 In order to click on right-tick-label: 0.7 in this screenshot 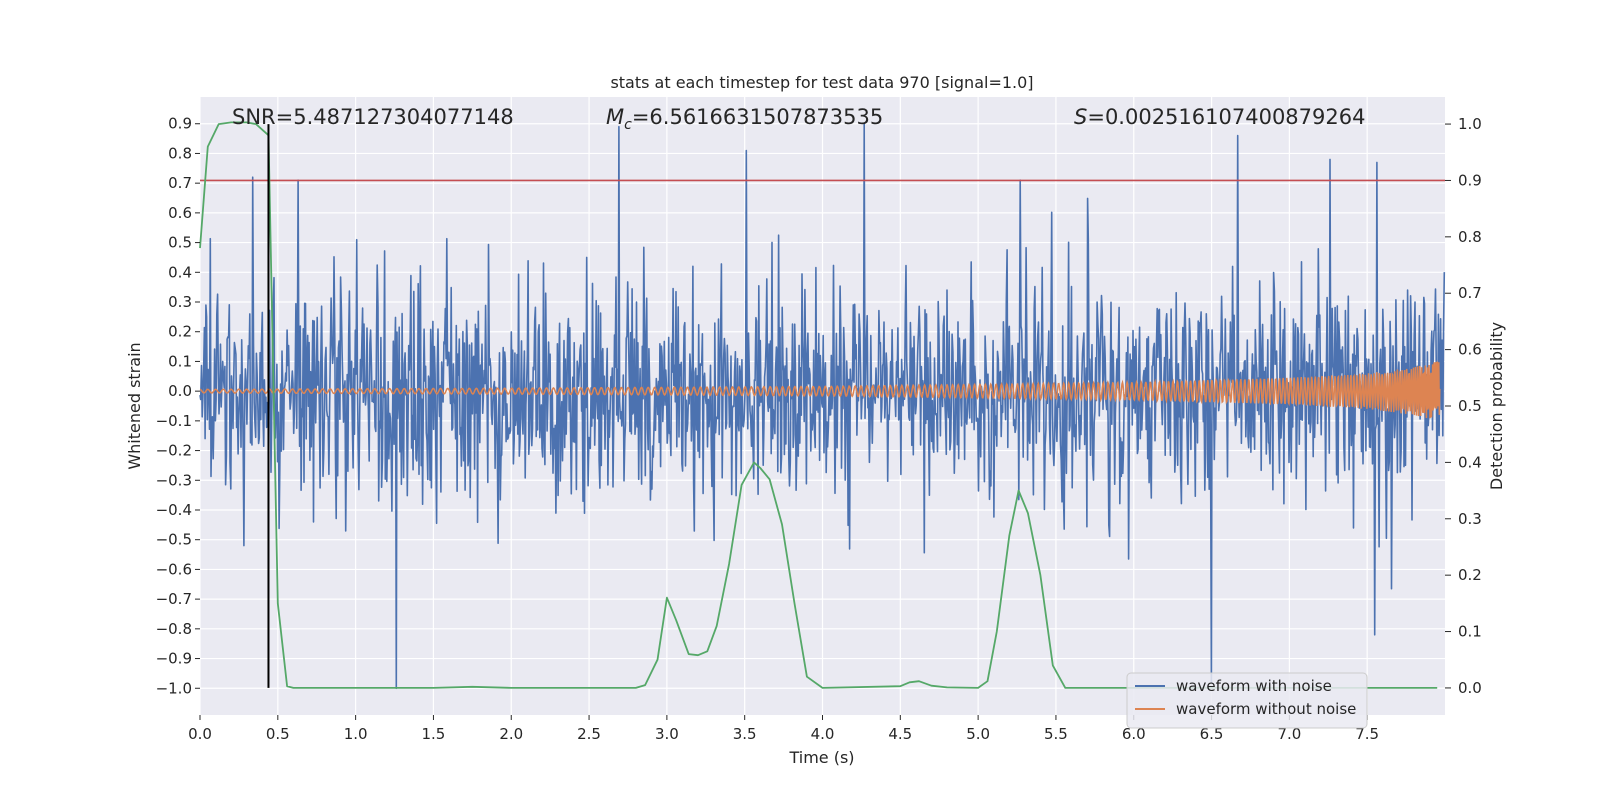, I will do `click(1470, 293)`.